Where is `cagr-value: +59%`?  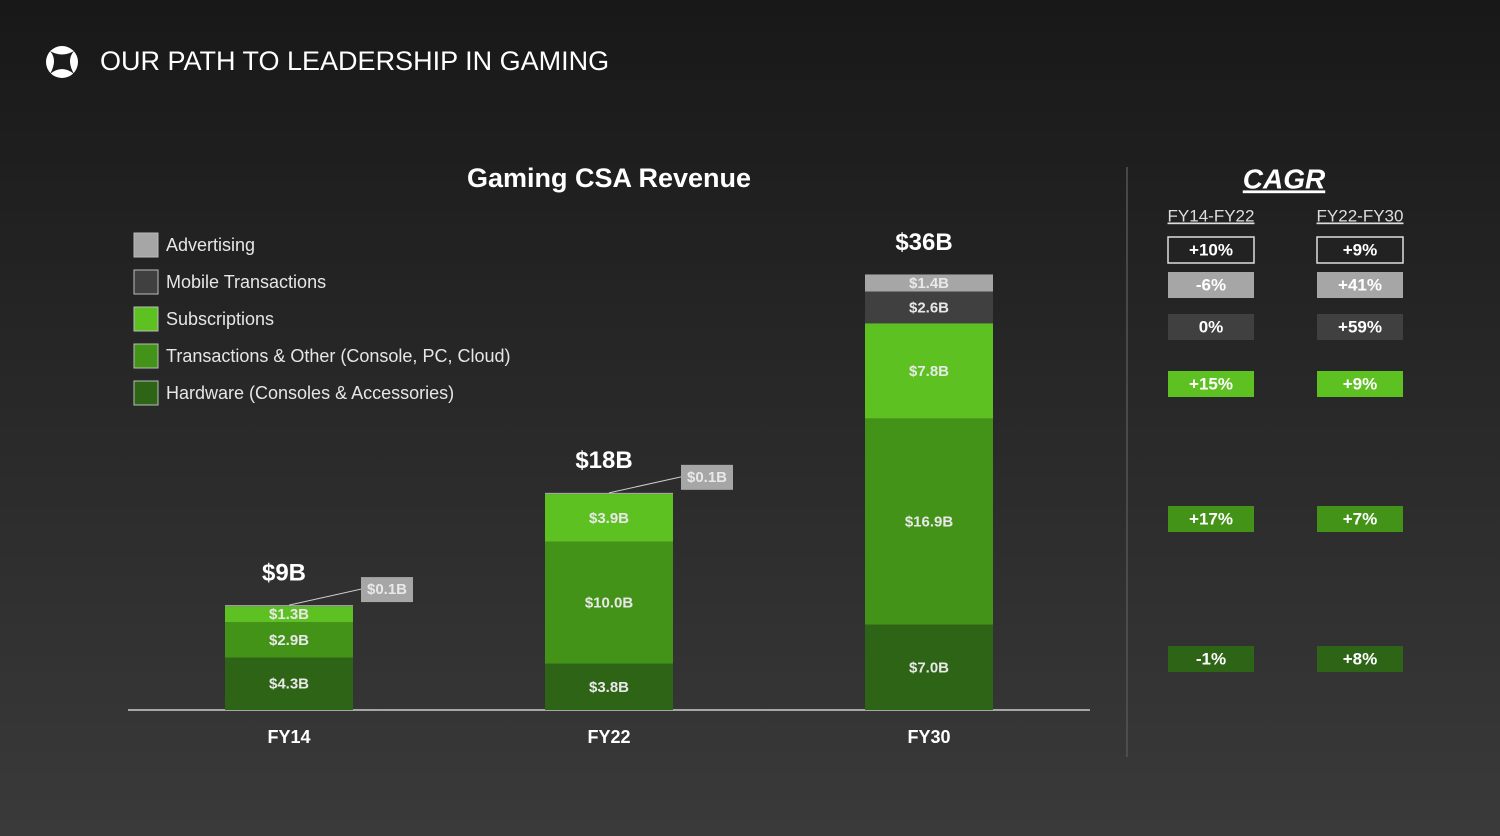
cagr-value: +59% is located at coordinates (1360, 326).